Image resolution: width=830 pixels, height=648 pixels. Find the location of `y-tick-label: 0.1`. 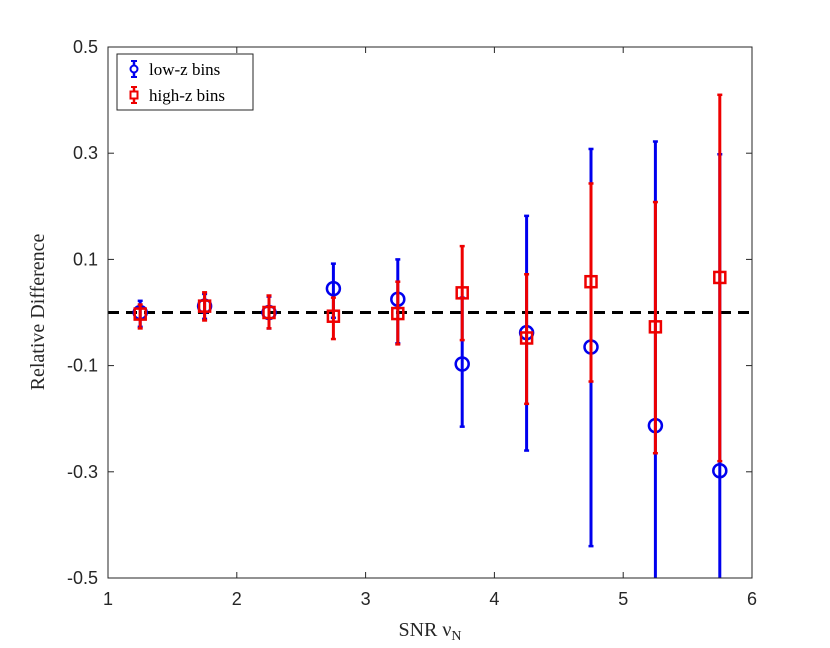

y-tick-label: 0.1 is located at coordinates (85, 259).